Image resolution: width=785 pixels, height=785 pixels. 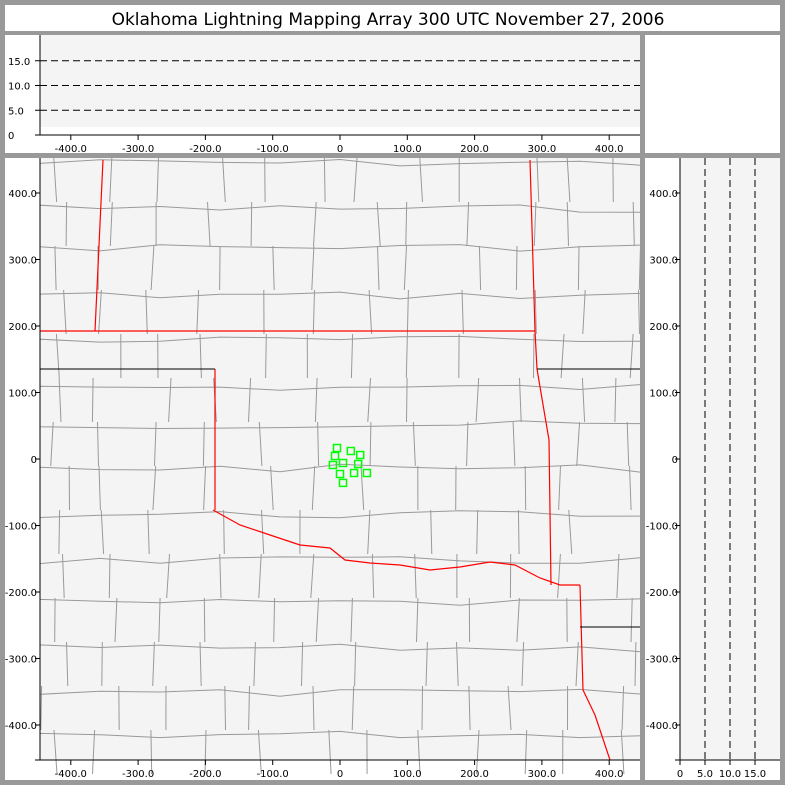 I want to click on title-bar, so click(x=392, y=18).